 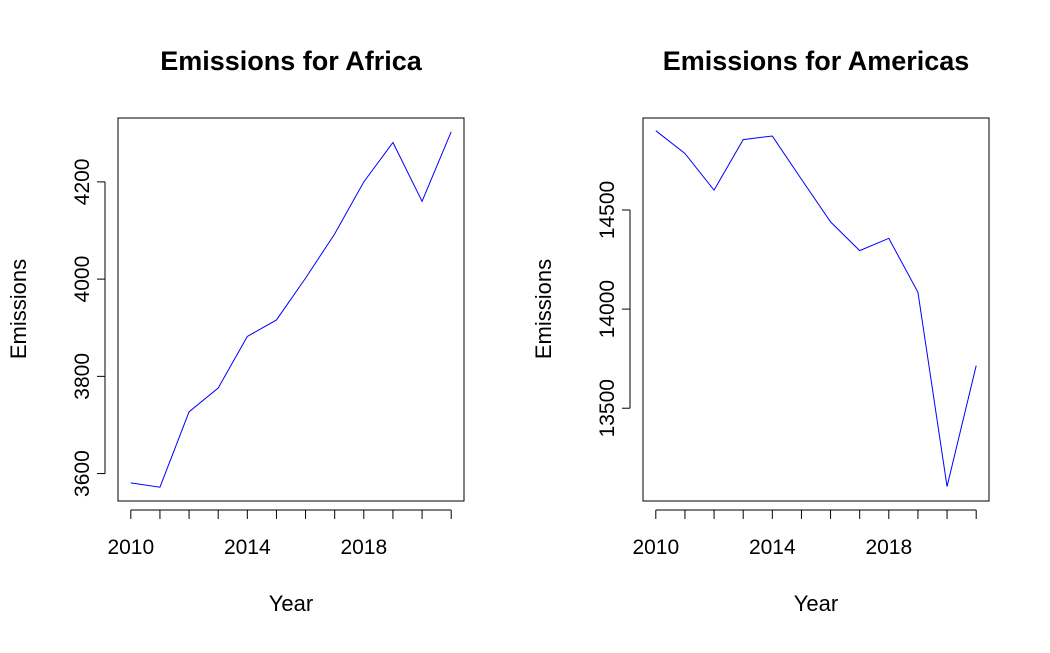 What do you see at coordinates (82, 182) in the screenshot?
I see `y-tick-label: 4200` at bounding box center [82, 182].